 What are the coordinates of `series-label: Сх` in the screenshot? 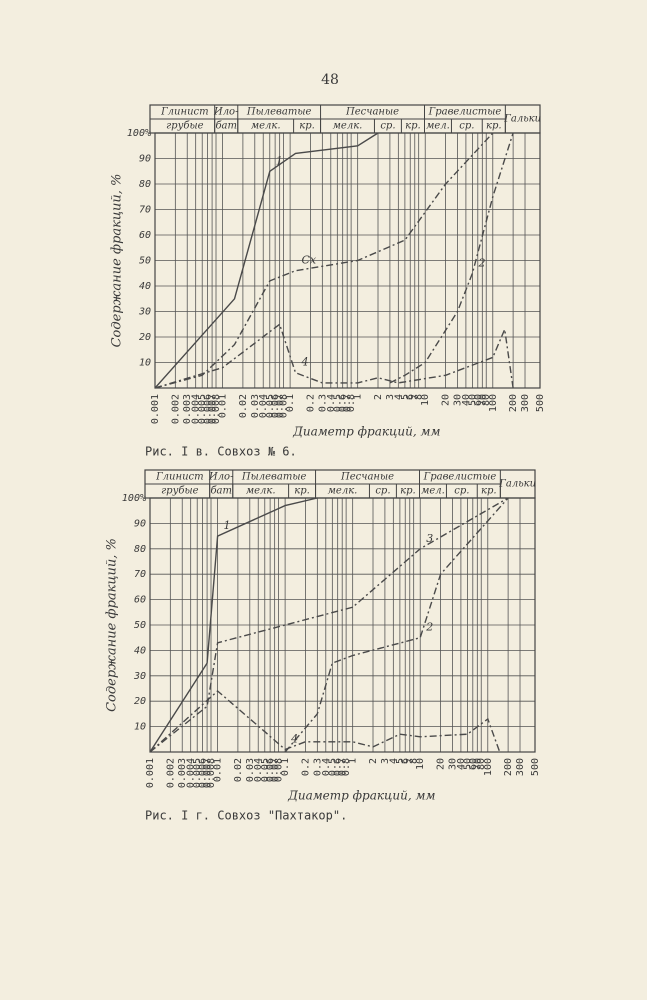 It's located at (308, 260).